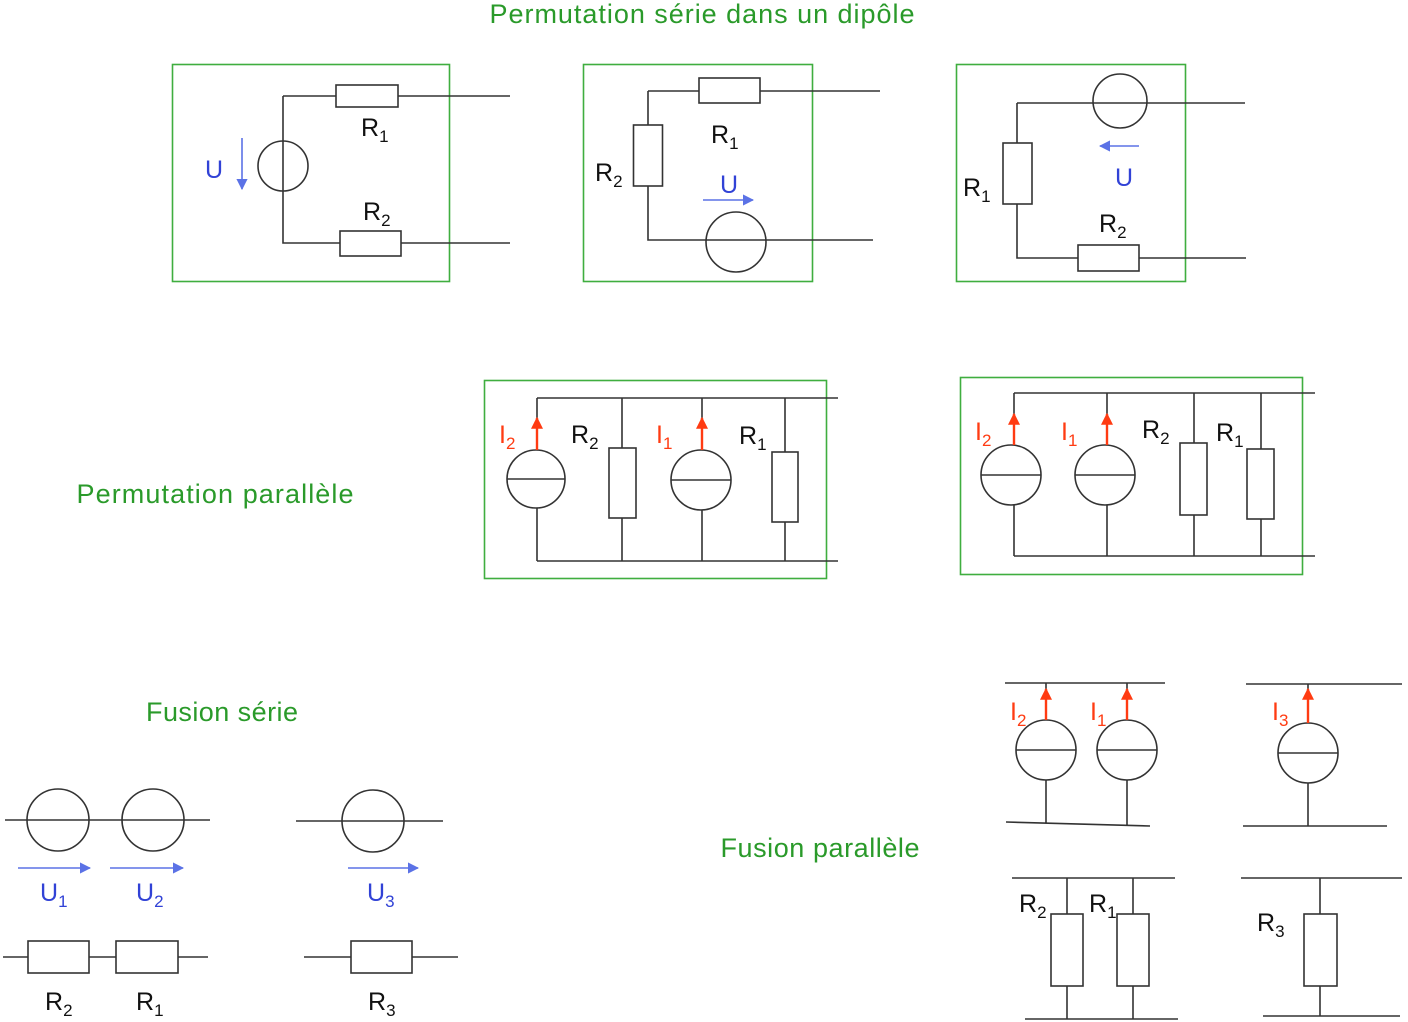  What do you see at coordinates (1203, 851) in the screenshot?
I see `parallel-fusion: I2 I1 I3 R2 R1 R3` at bounding box center [1203, 851].